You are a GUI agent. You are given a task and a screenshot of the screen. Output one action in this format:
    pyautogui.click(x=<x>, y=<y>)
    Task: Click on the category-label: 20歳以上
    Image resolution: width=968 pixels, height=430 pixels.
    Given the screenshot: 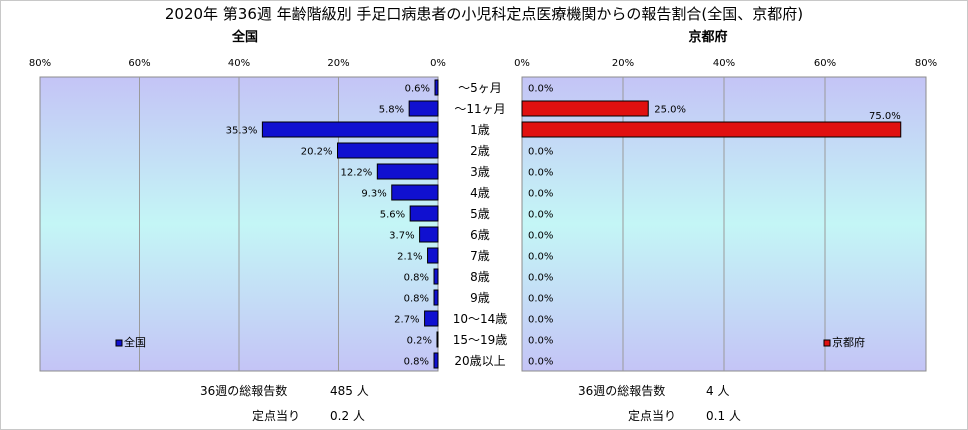 What is the action you would take?
    pyautogui.click(x=479, y=361)
    